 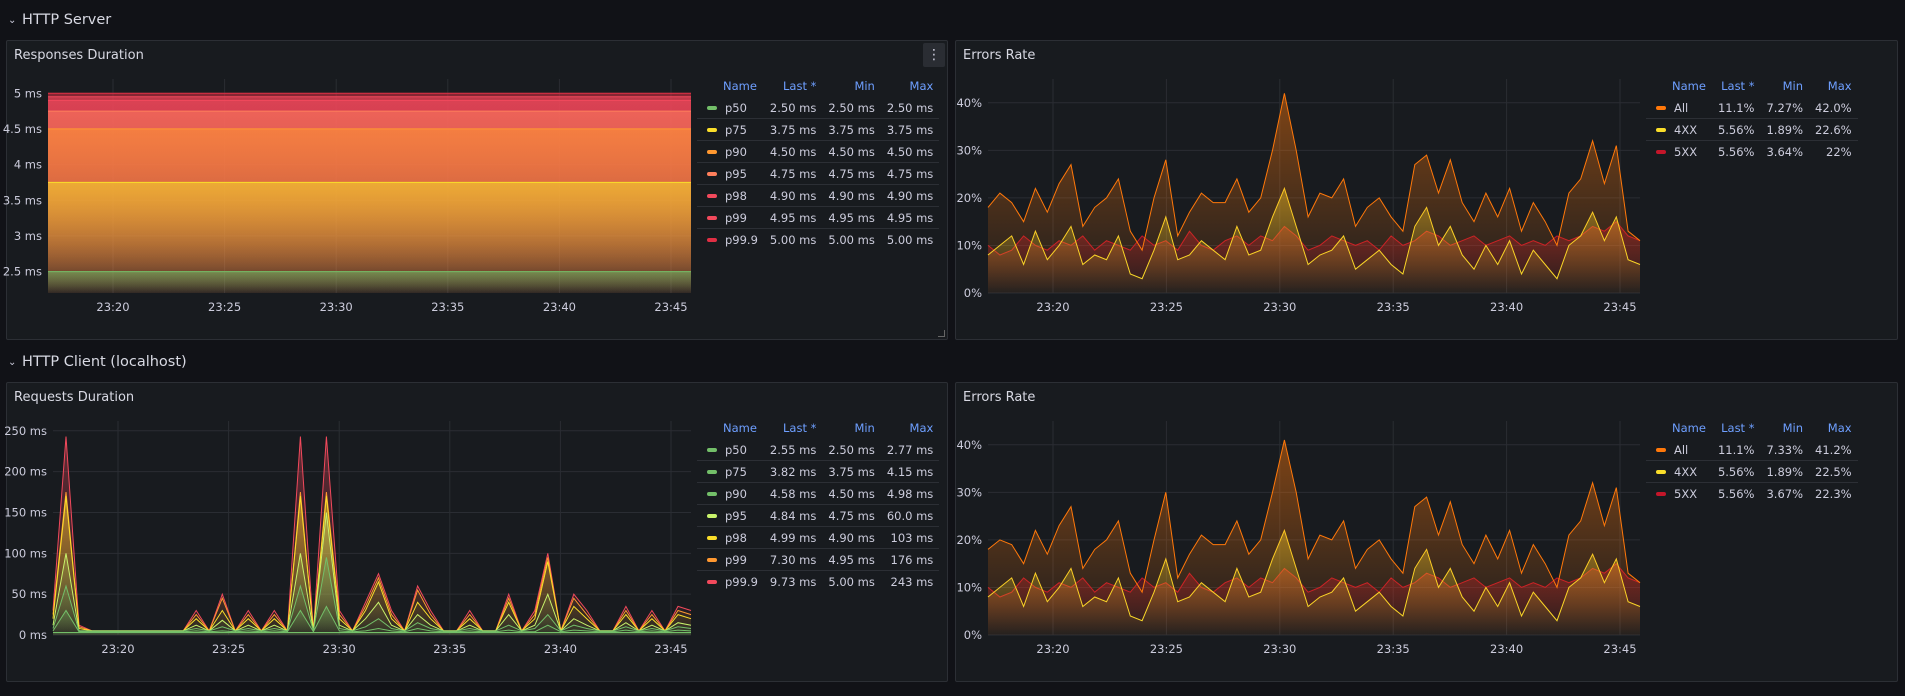 What do you see at coordinates (1166, 307) in the screenshot?
I see `x-tick-label: 23:25` at bounding box center [1166, 307].